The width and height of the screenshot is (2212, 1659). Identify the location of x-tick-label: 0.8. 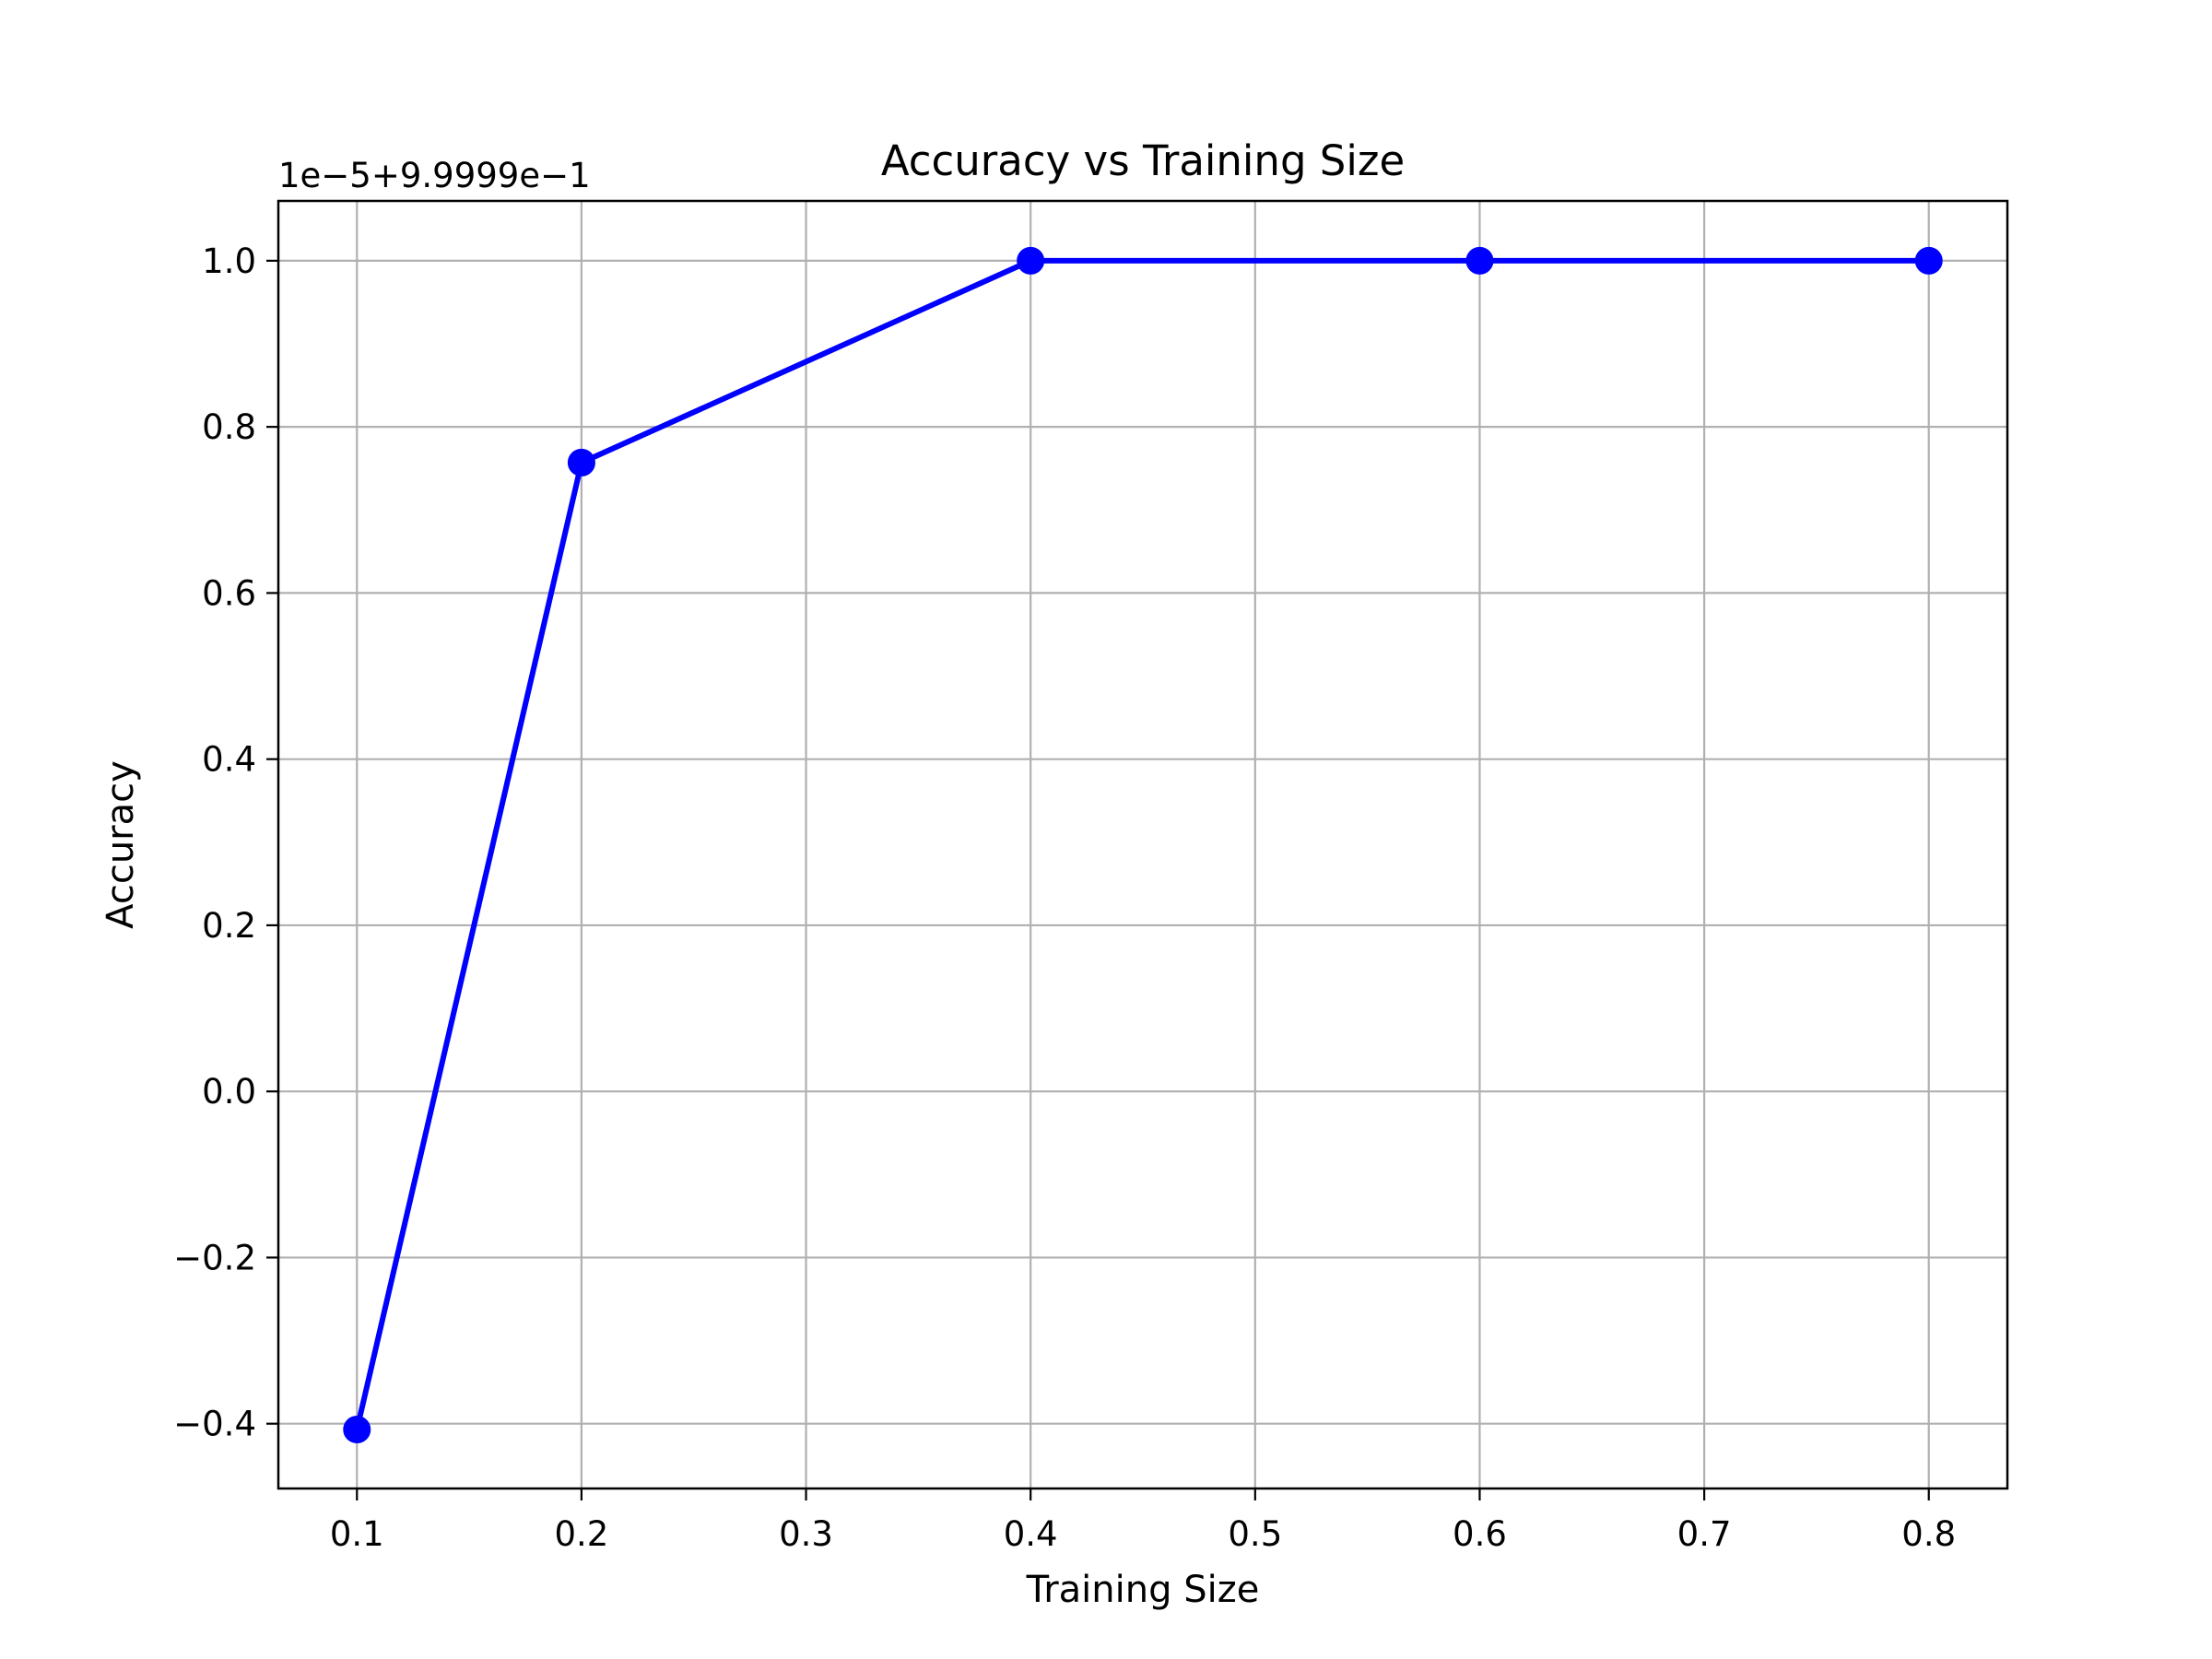
(1928, 1534).